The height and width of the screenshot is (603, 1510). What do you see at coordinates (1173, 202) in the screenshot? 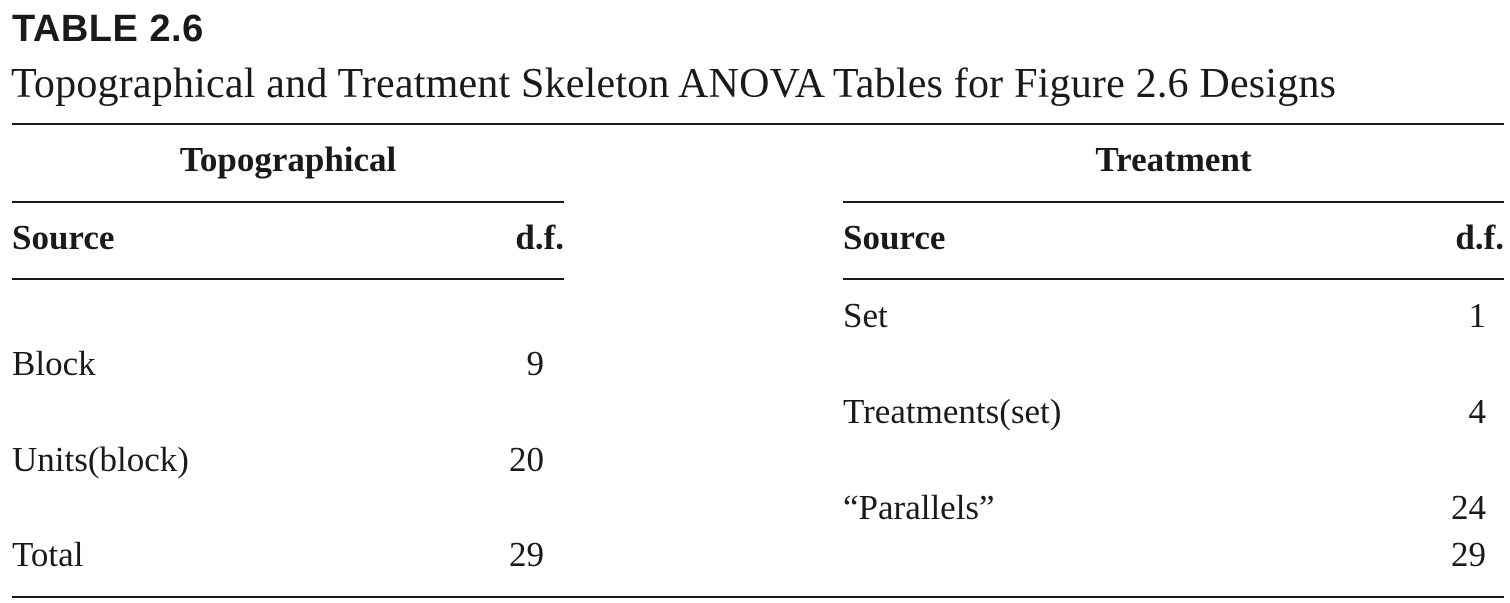
I see `treatment-title-rule` at bounding box center [1173, 202].